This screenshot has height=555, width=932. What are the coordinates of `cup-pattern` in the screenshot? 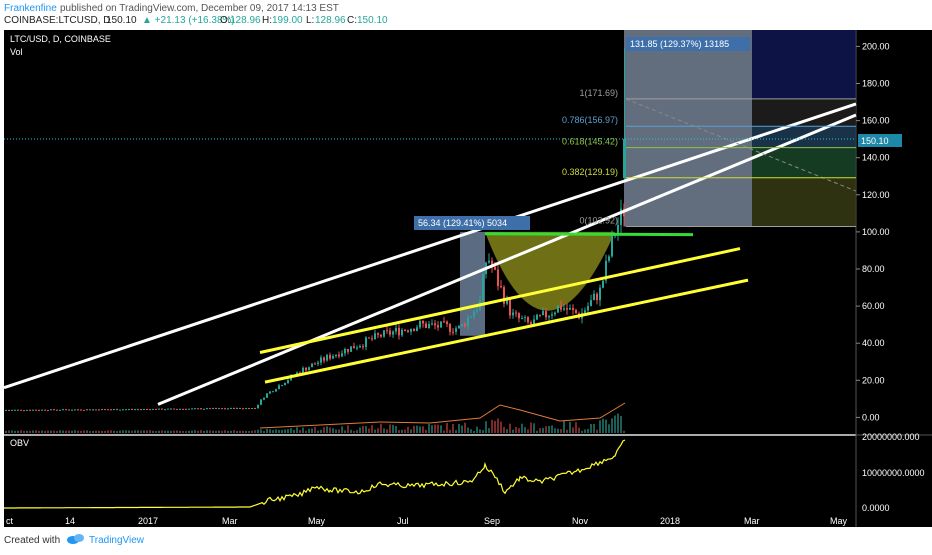 It's located at (550, 271).